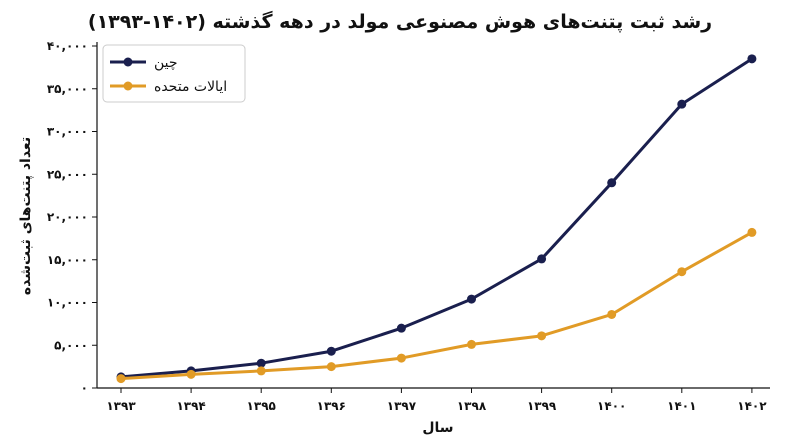 This screenshot has width=800, height=447. I want to click on legend-box, so click(174, 73).